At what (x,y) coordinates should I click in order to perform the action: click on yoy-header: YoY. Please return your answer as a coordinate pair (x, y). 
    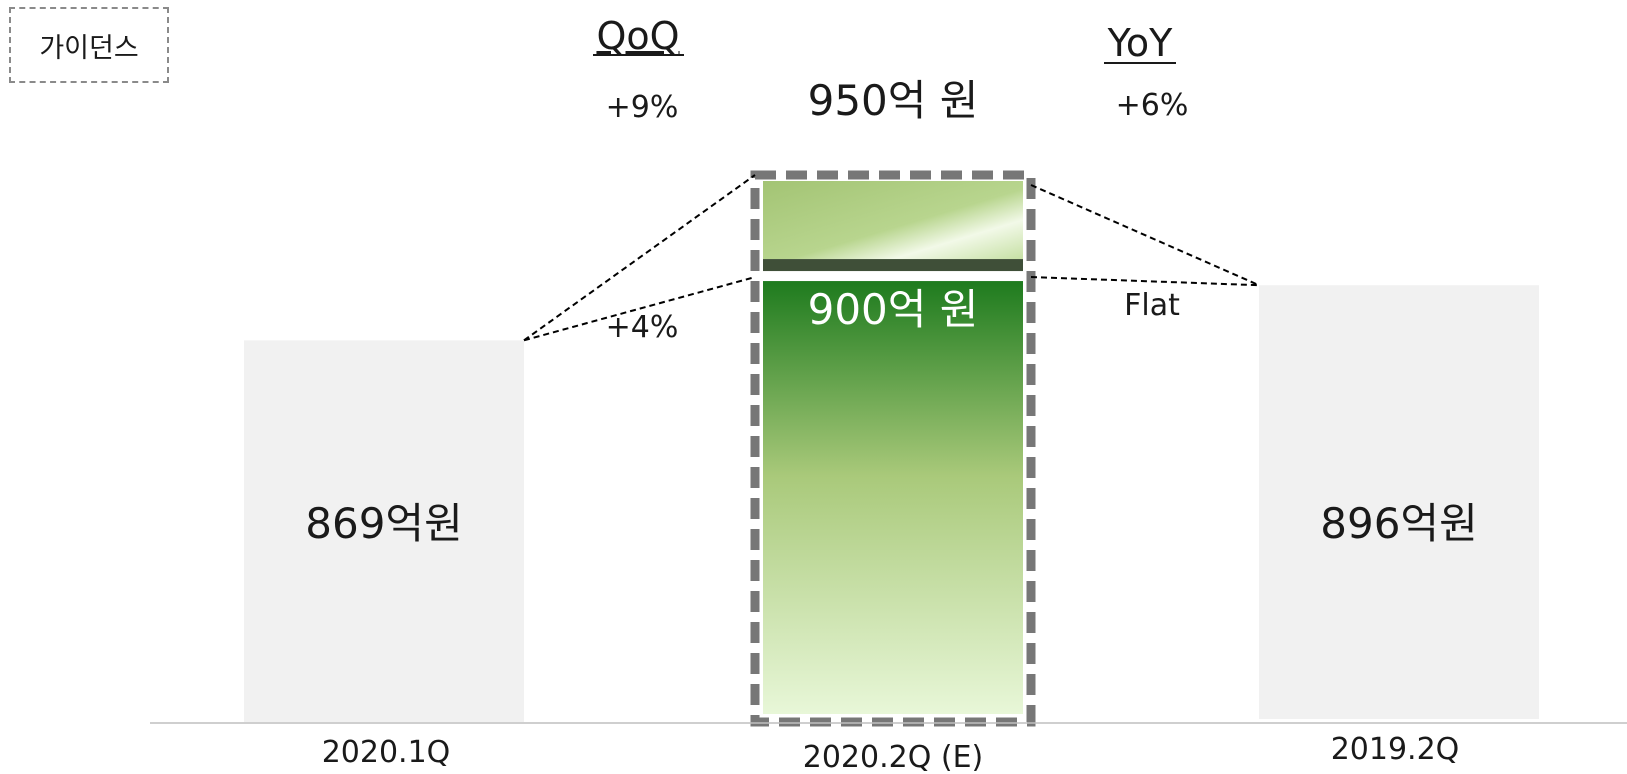
    Looking at the image, I should click on (1140, 43).